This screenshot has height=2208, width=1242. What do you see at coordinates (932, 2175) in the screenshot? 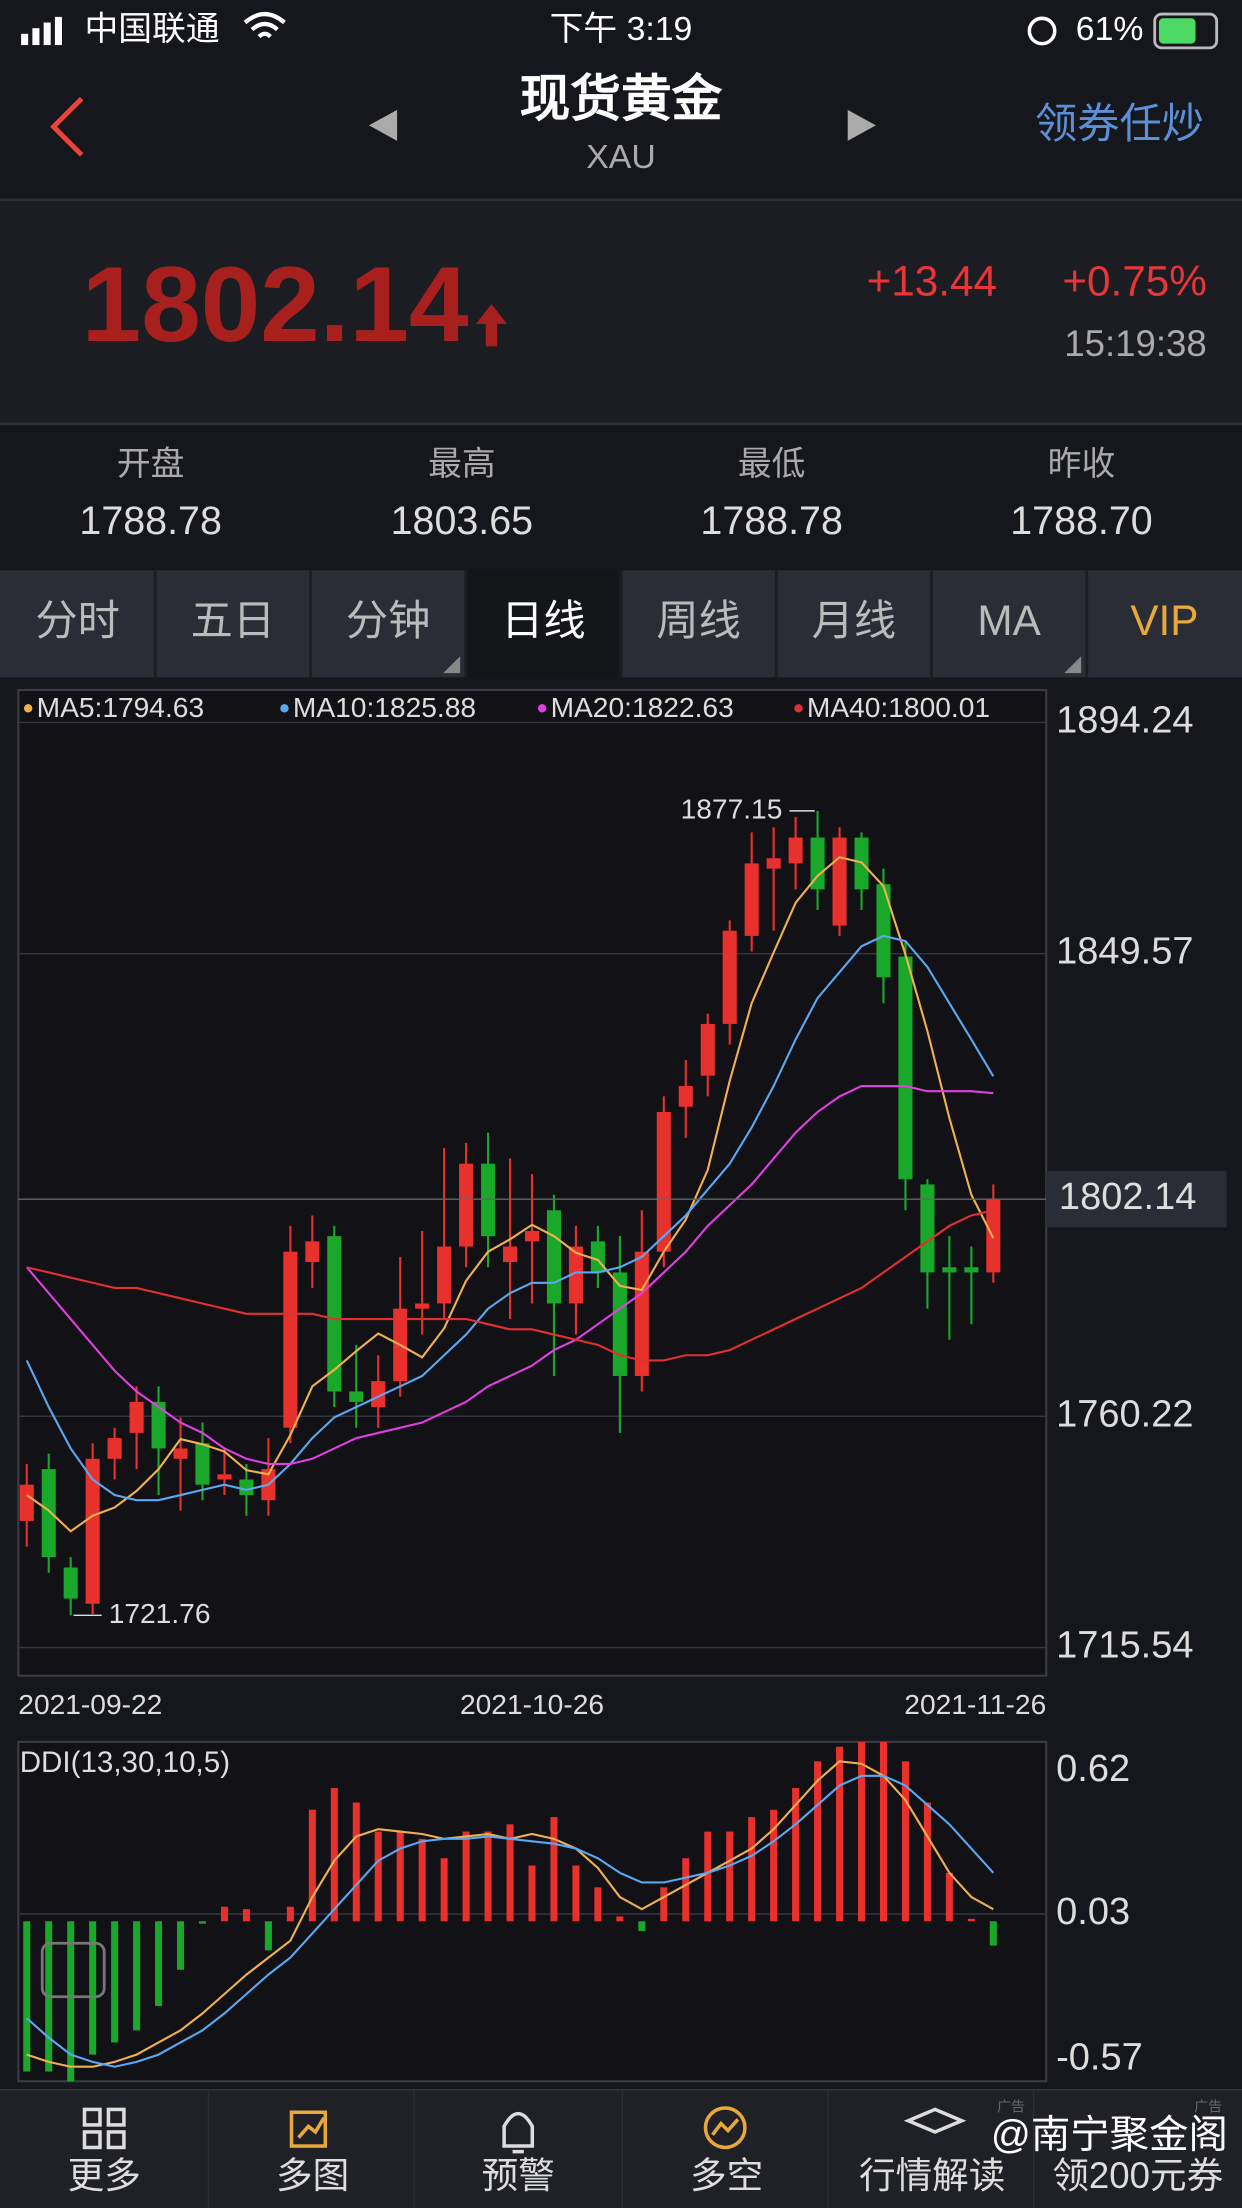
I see `nav-label: 行情解读` at bounding box center [932, 2175].